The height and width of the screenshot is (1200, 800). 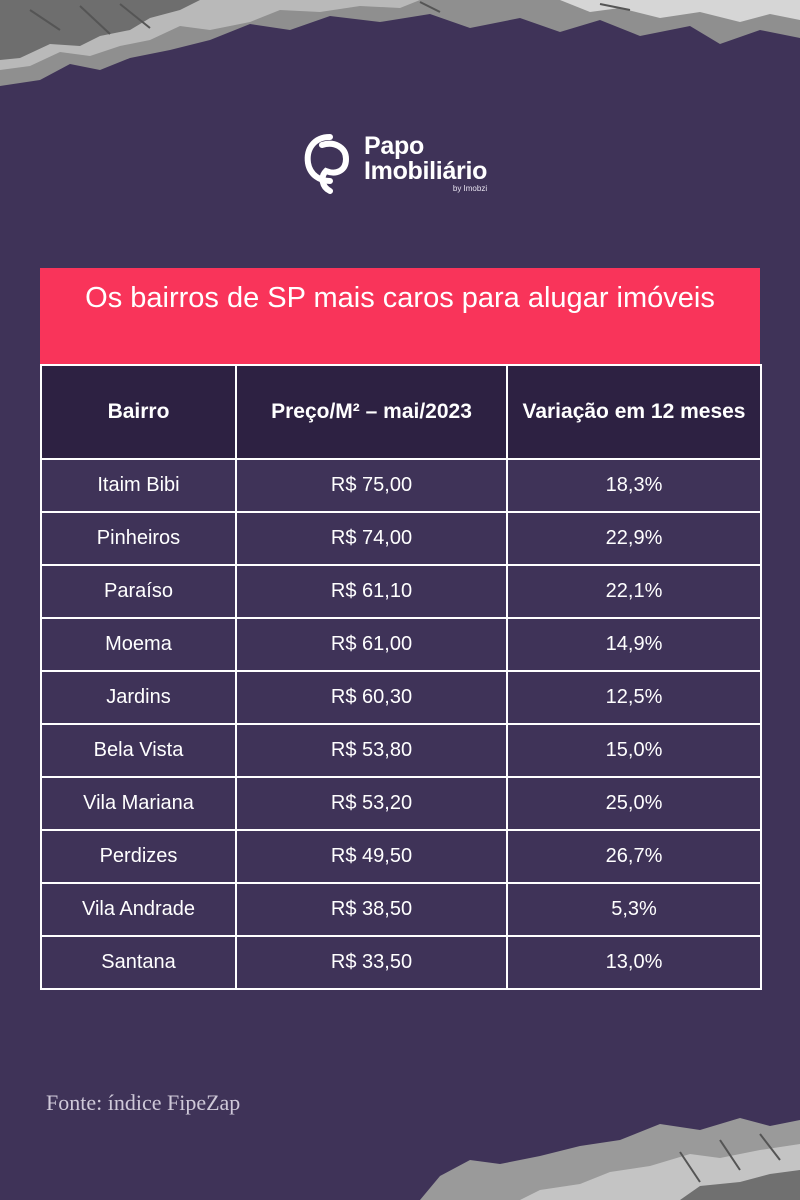 What do you see at coordinates (394, 145) in the screenshot?
I see `brand-name-line1: Papo` at bounding box center [394, 145].